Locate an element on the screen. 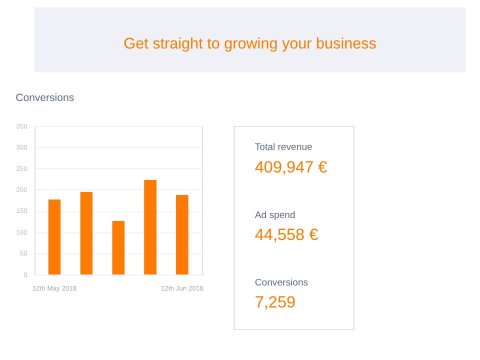 The height and width of the screenshot is (360, 480). text: 7,259 is located at coordinates (275, 303).